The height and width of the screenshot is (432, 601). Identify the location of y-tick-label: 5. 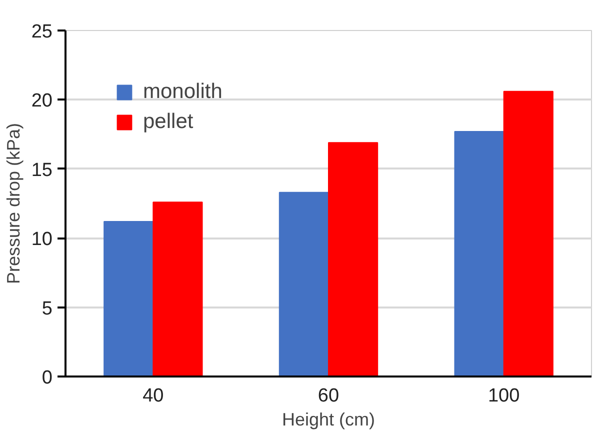
(47, 309).